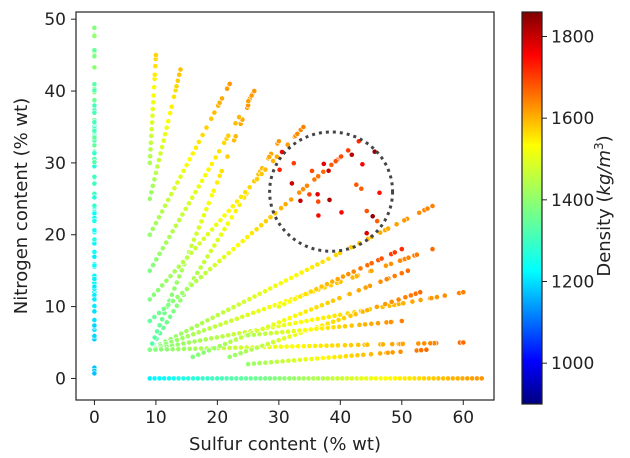 Image resolution: width=630 pixels, height=458 pixels. I want to click on colorbar-ticks: 1000 1200 1400 1600 1800, so click(568, 201).